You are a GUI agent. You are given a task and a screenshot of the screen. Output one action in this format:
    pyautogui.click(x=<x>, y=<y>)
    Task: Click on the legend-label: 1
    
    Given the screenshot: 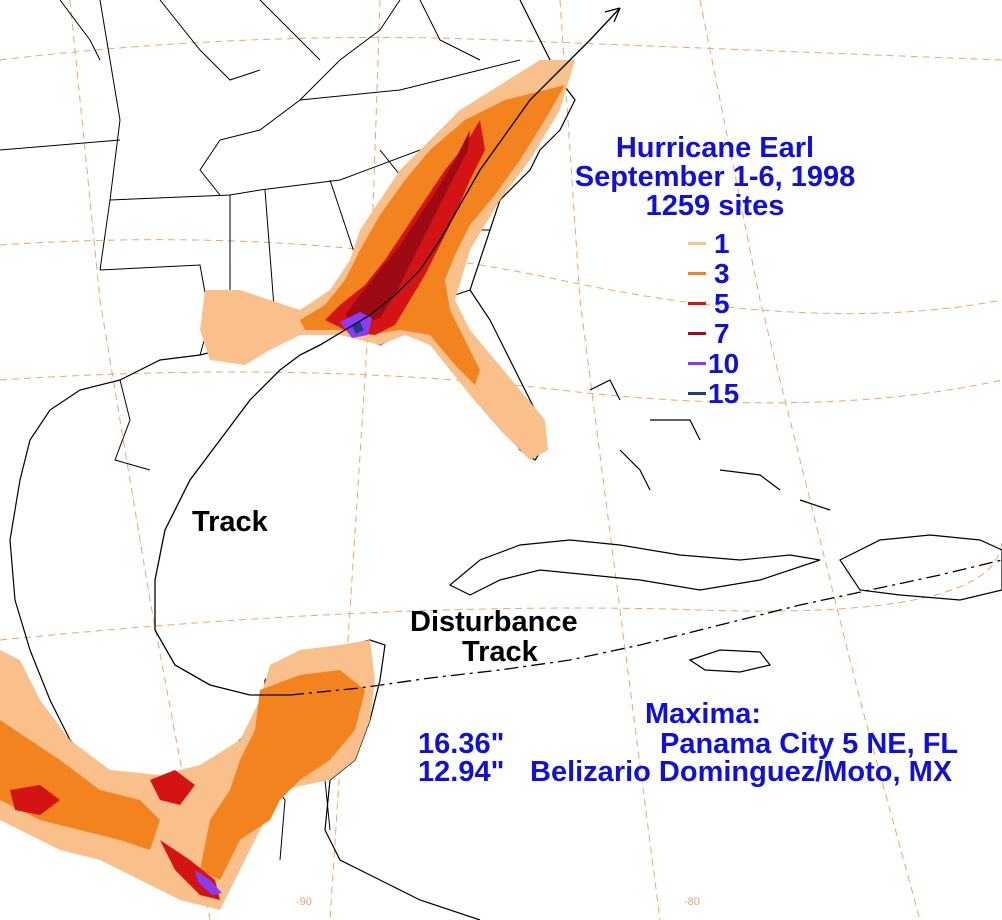 What is the action you would take?
    pyautogui.click(x=722, y=243)
    